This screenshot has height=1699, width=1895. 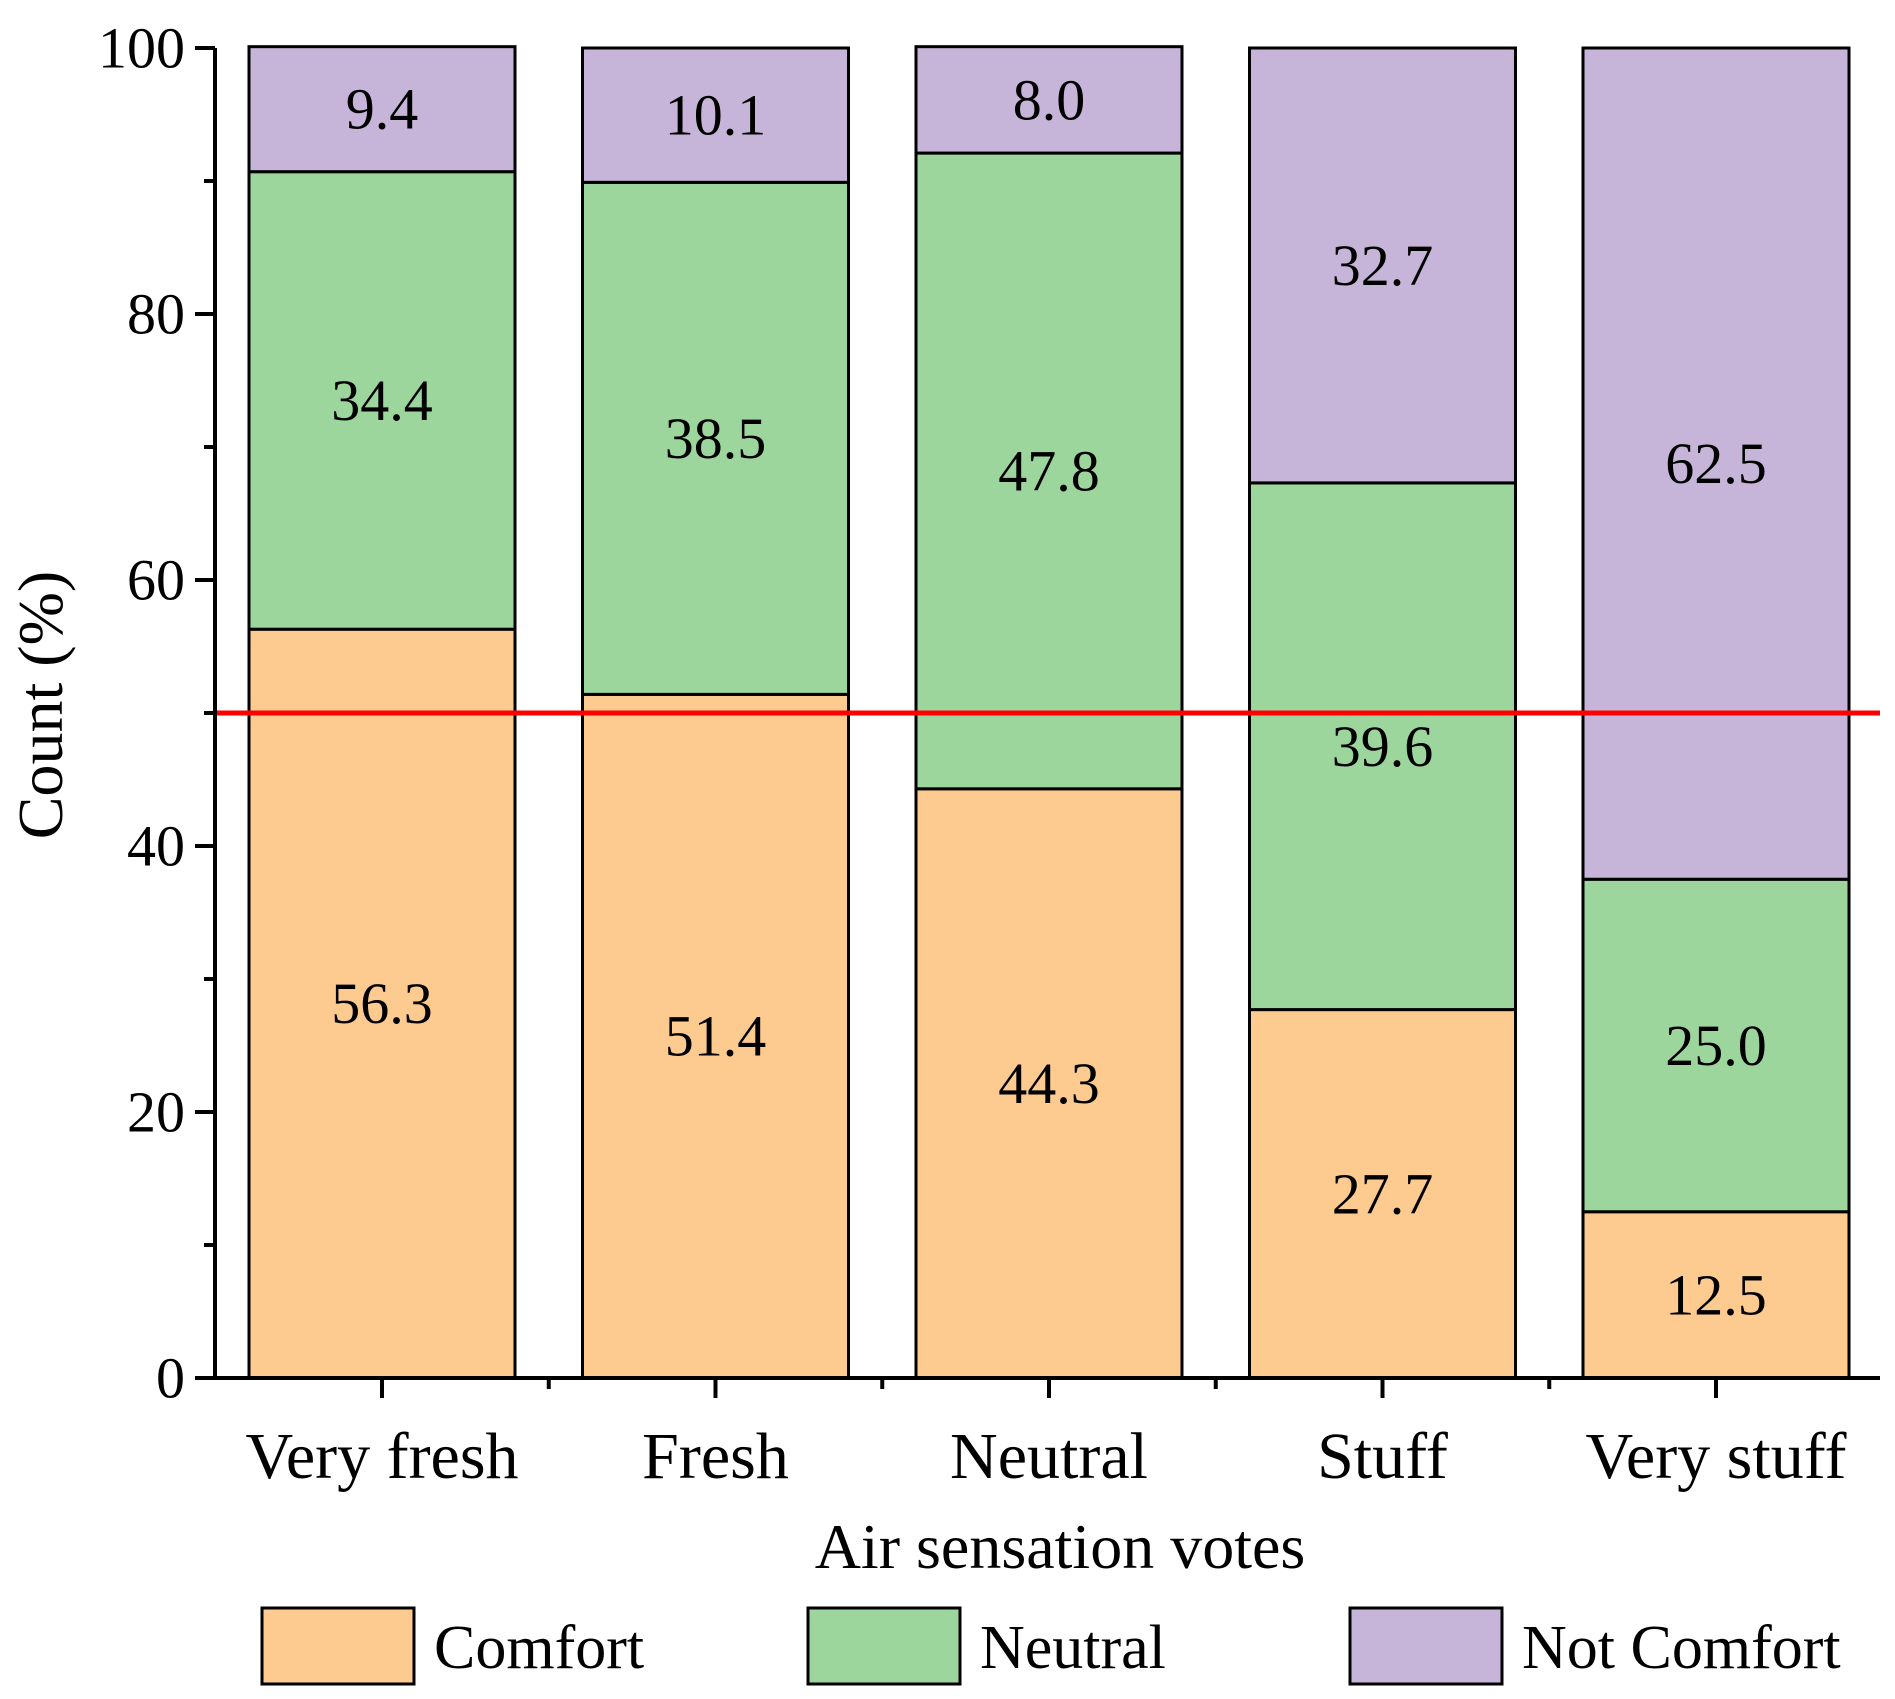 I want to click on data-label-neutral-2: 38.5, so click(x=716, y=438).